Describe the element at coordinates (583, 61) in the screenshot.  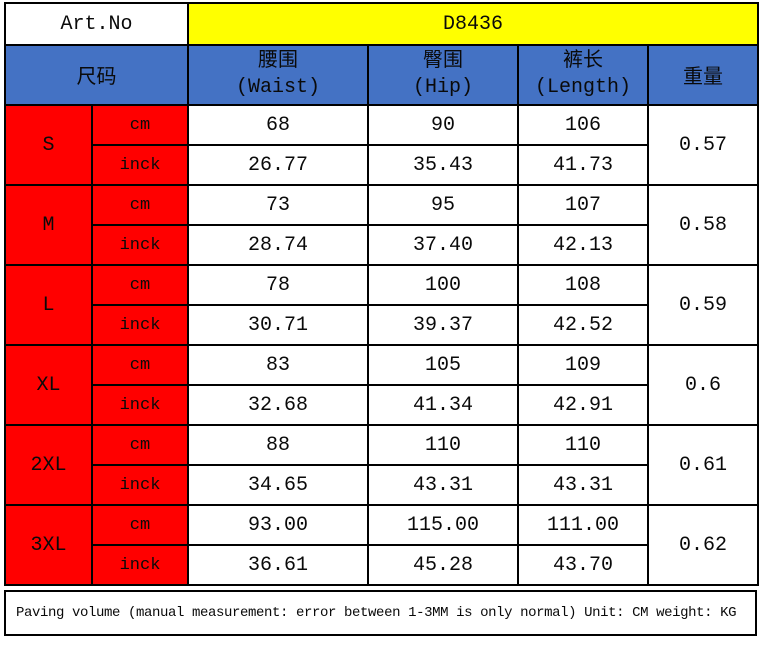
I see `length-header-zh: 裤长` at that location.